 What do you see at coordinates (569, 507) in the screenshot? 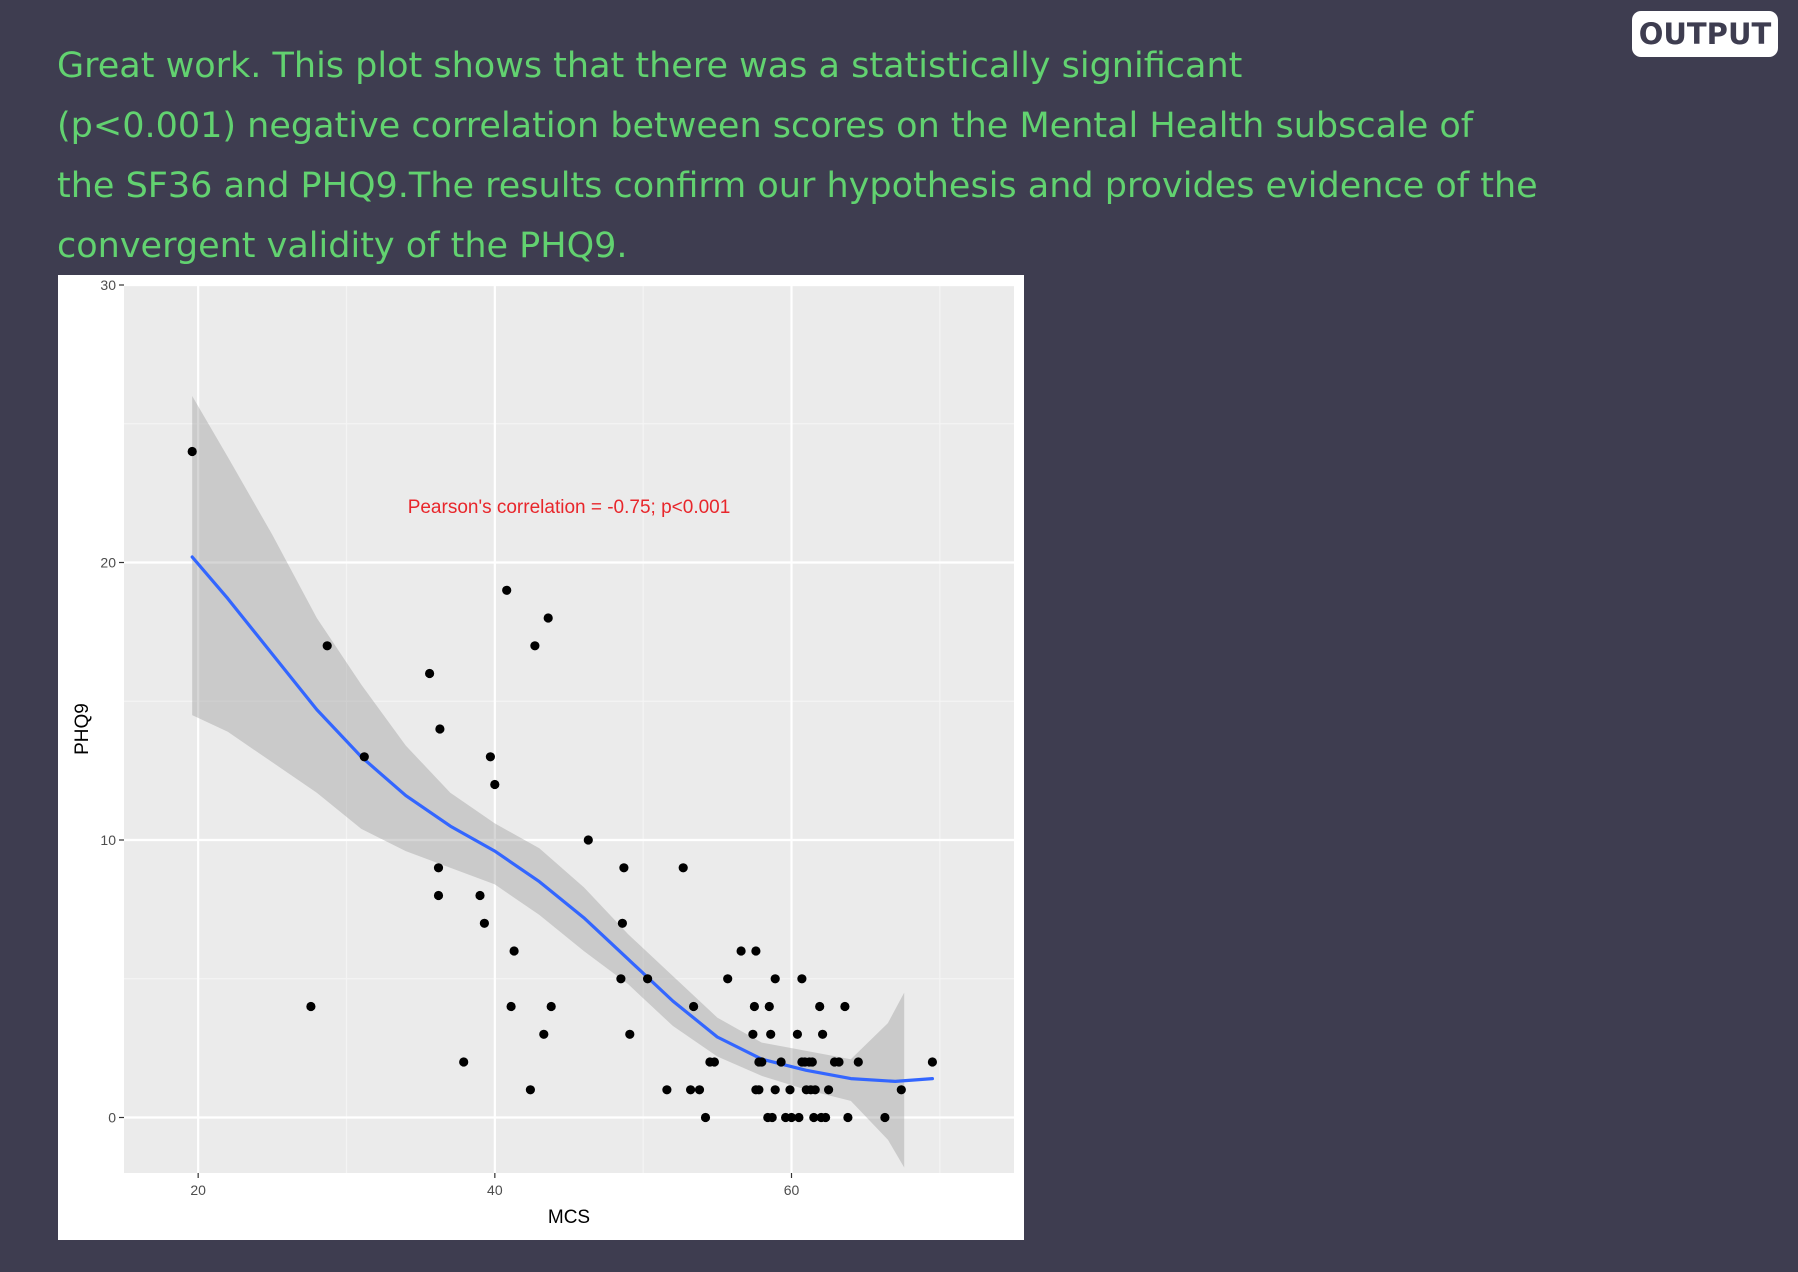
I see `correlation-annotation: Pearson's correlation = -0.75; p<0.001` at bounding box center [569, 507].